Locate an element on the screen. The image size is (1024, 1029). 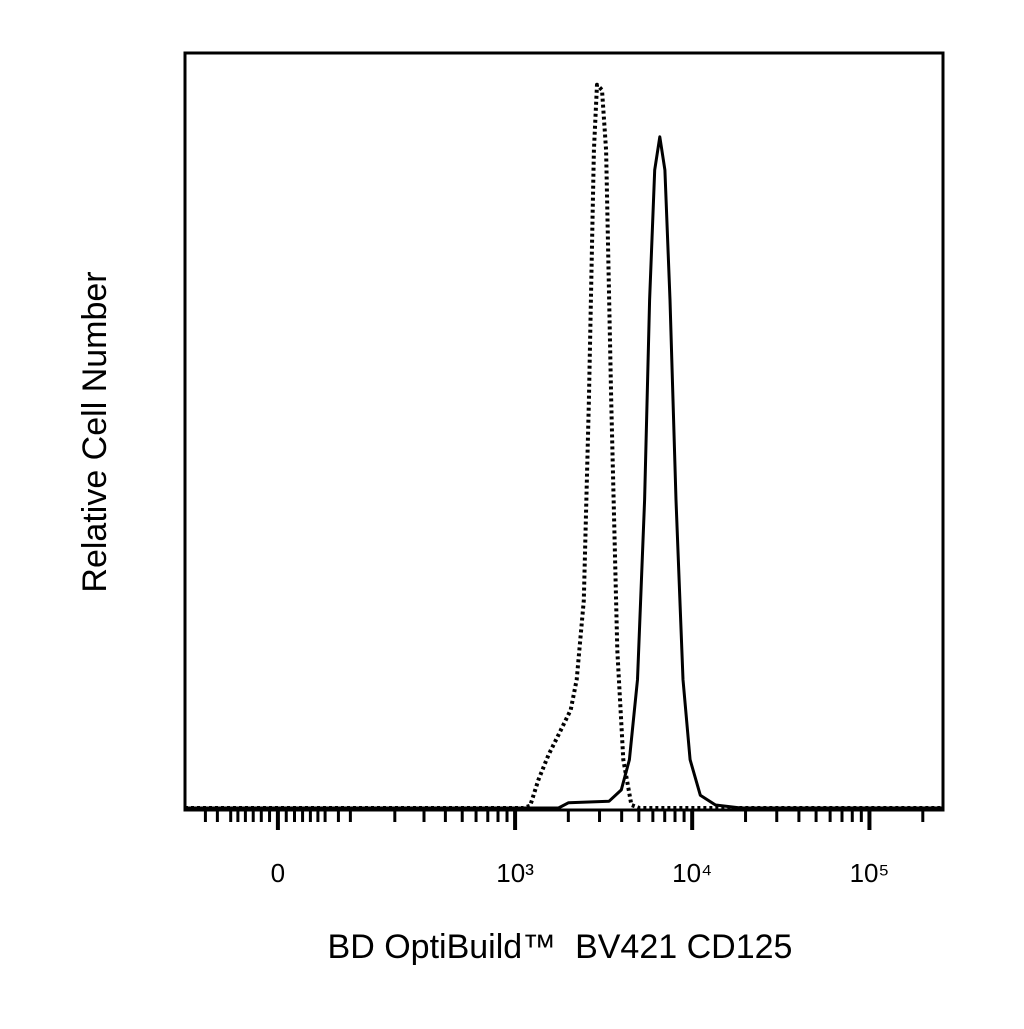
x-tick-label: 0 is located at coordinates (278, 873).